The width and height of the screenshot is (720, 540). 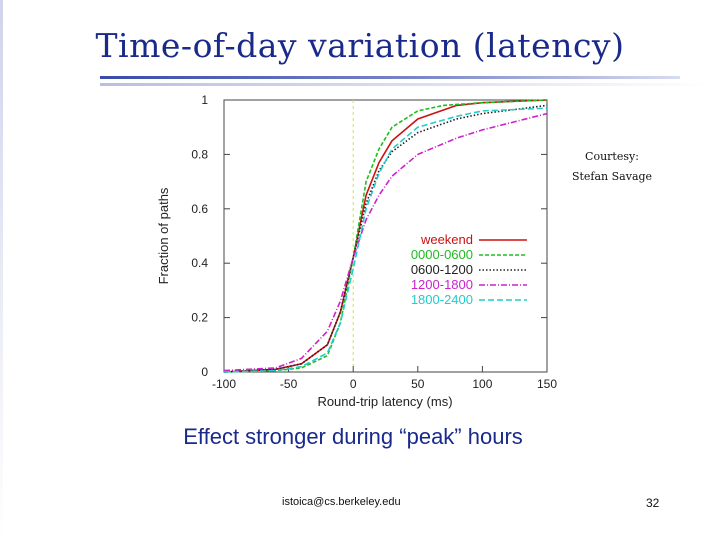 I want to click on footer-email: istoica@cs.berkeley.edu, so click(x=341, y=502).